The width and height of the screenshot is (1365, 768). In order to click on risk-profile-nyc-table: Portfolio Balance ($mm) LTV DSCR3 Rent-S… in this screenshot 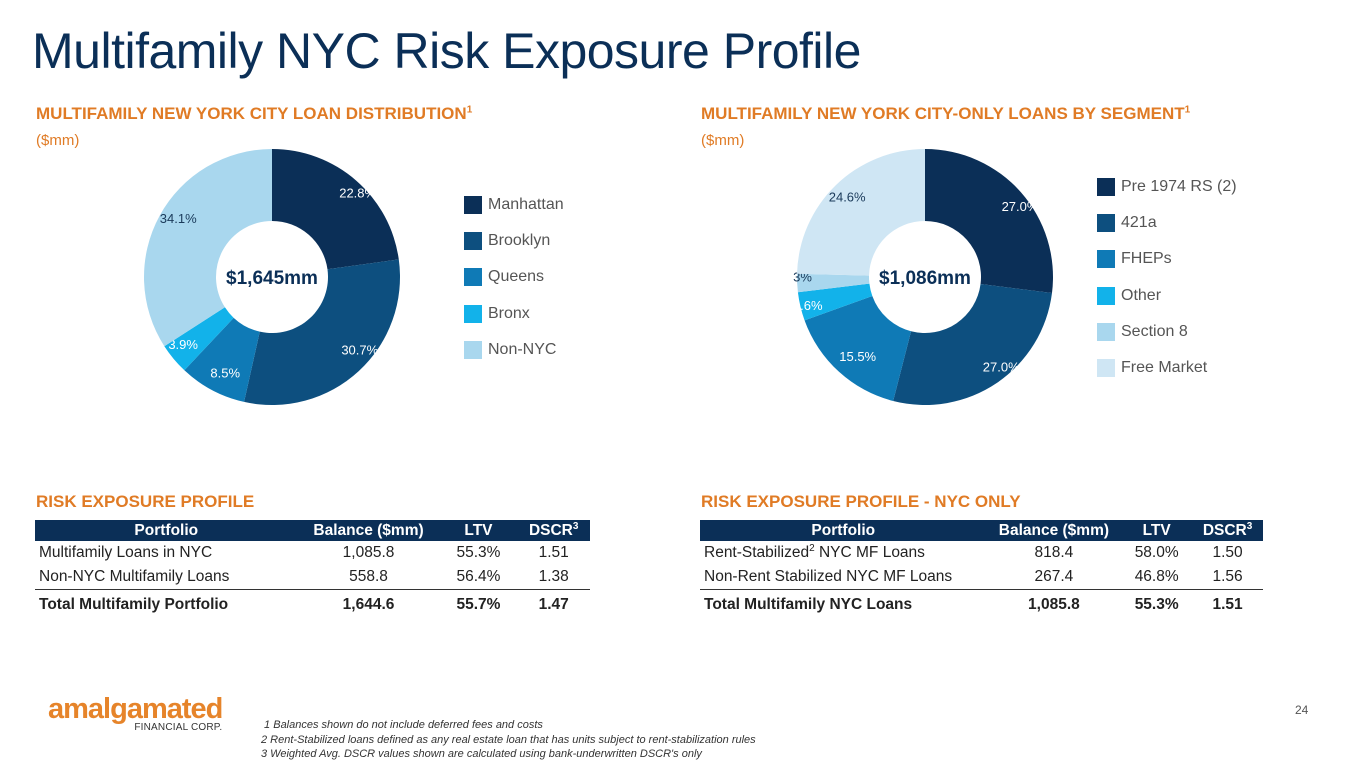, I will do `click(981, 570)`.